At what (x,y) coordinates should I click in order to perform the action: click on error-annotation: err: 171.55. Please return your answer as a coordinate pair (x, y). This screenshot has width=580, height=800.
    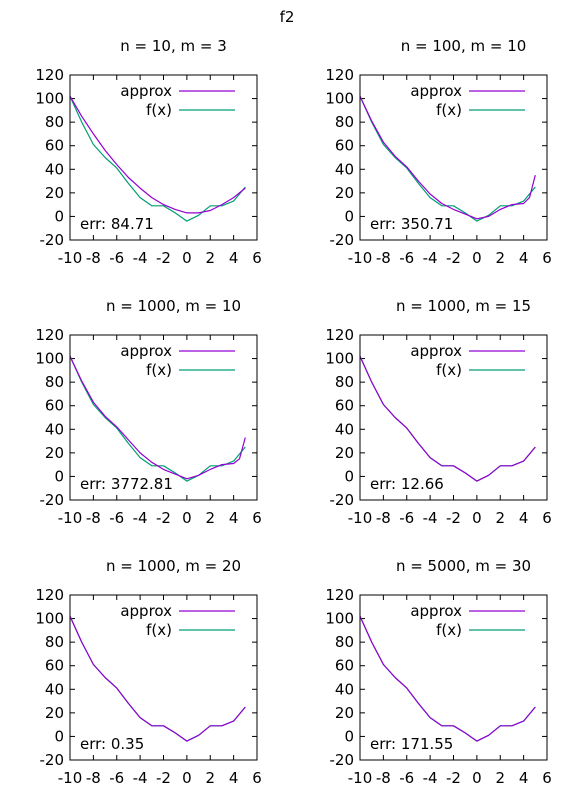
    Looking at the image, I should click on (411, 744).